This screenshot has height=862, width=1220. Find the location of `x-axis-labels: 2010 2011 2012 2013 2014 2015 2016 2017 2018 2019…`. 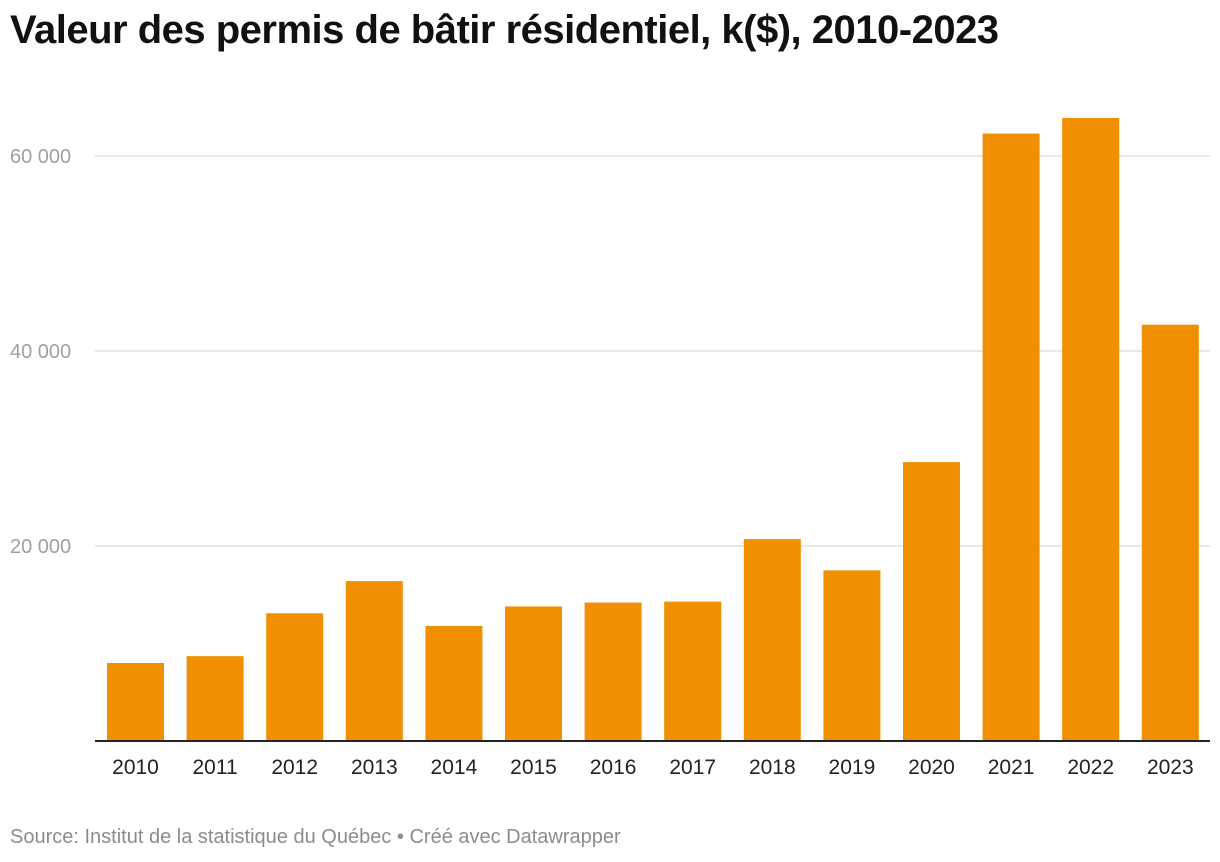

x-axis-labels: 2010 2011 2012 2013 2014 2015 2016 2017 2018 2019… is located at coordinates (653, 767).